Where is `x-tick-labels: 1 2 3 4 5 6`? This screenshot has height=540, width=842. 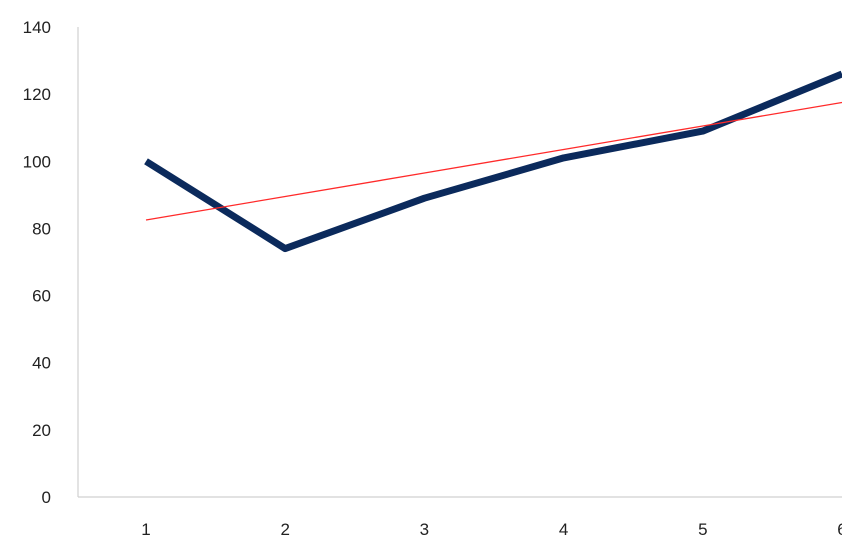 x-tick-labels: 1 2 3 4 5 6 is located at coordinates (491, 529).